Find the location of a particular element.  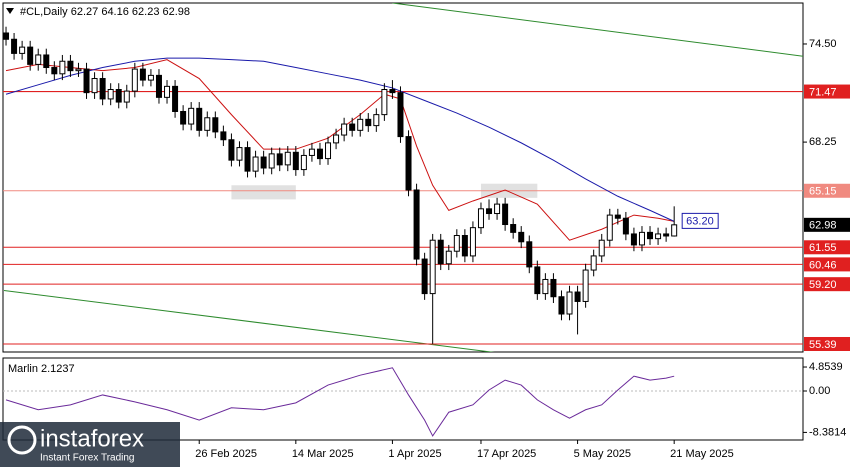

osc-tick-label: -8.3814 is located at coordinates (827, 432).